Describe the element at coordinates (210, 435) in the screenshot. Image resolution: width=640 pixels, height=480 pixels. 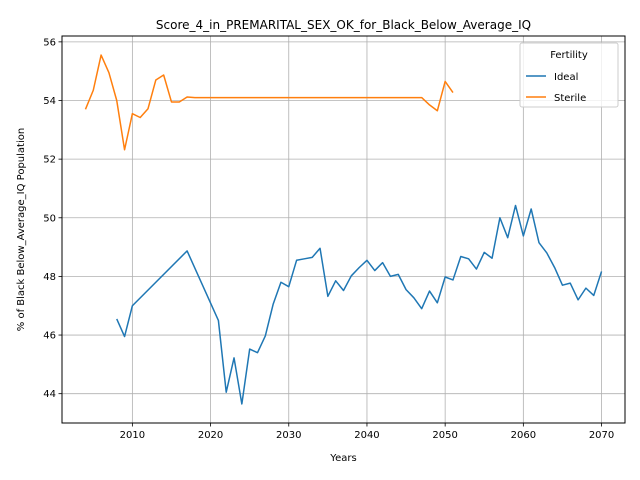
I see `x-tick-label: 2020` at that location.